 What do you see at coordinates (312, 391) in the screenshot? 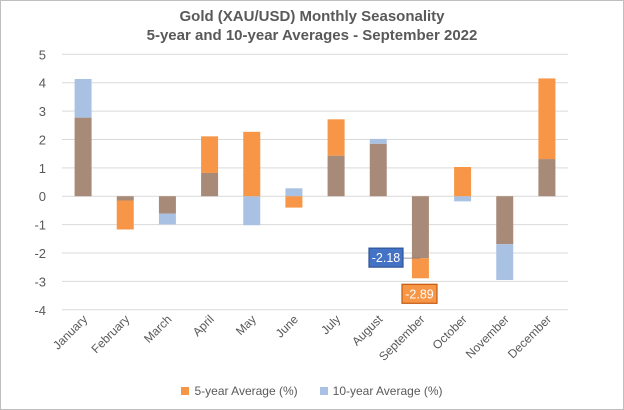
I see `legend: 5-year Average (%) 10-year Average (%)` at bounding box center [312, 391].